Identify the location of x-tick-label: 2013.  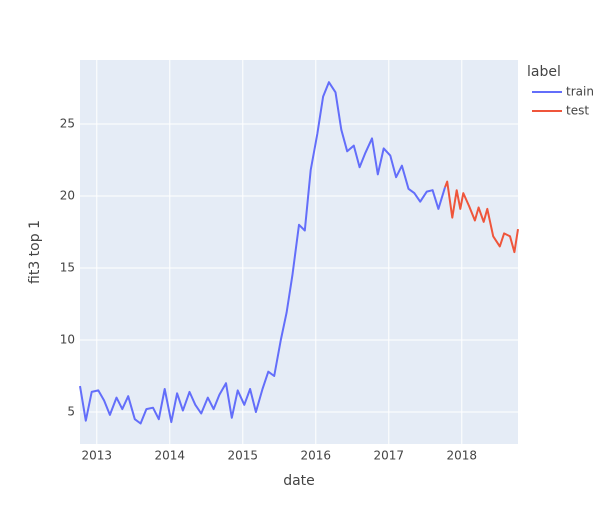
(97, 456).